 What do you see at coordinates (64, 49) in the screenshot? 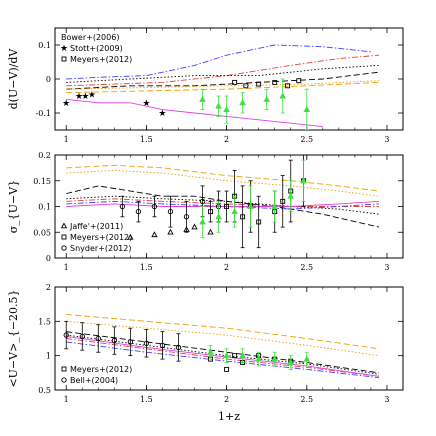
I see `legend-marker: ★` at bounding box center [64, 49].